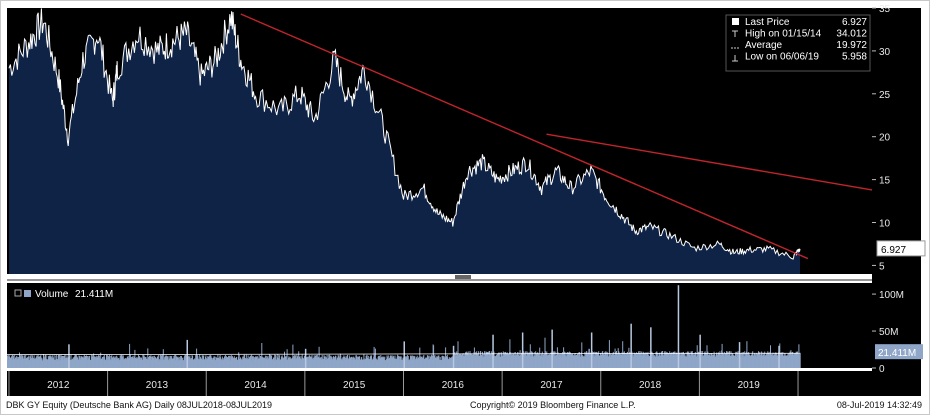 This screenshot has width=930, height=420. Describe the element at coordinates (885, 95) in the screenshot. I see `price-tick-label: 25` at that location.